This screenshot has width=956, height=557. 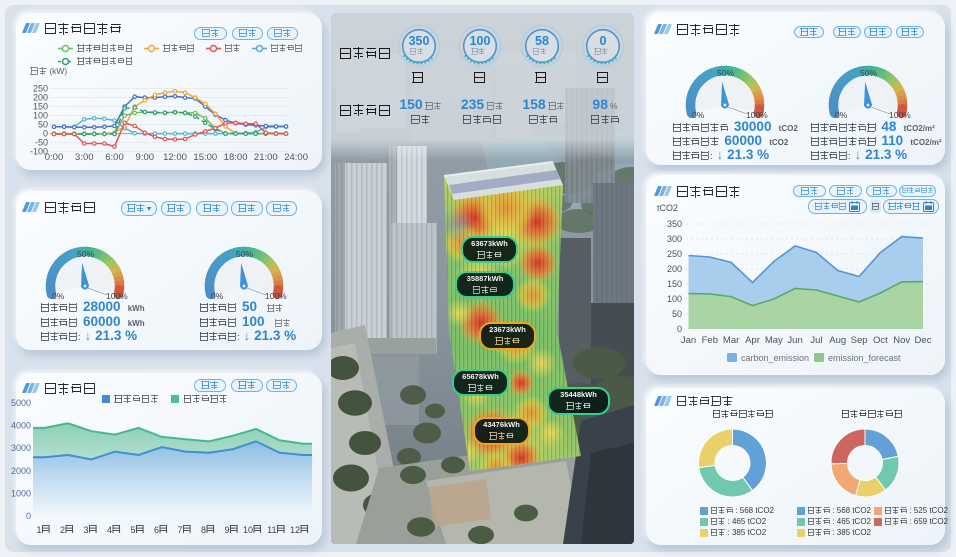 I want to click on svg-text: 10, so click(x=248, y=530).